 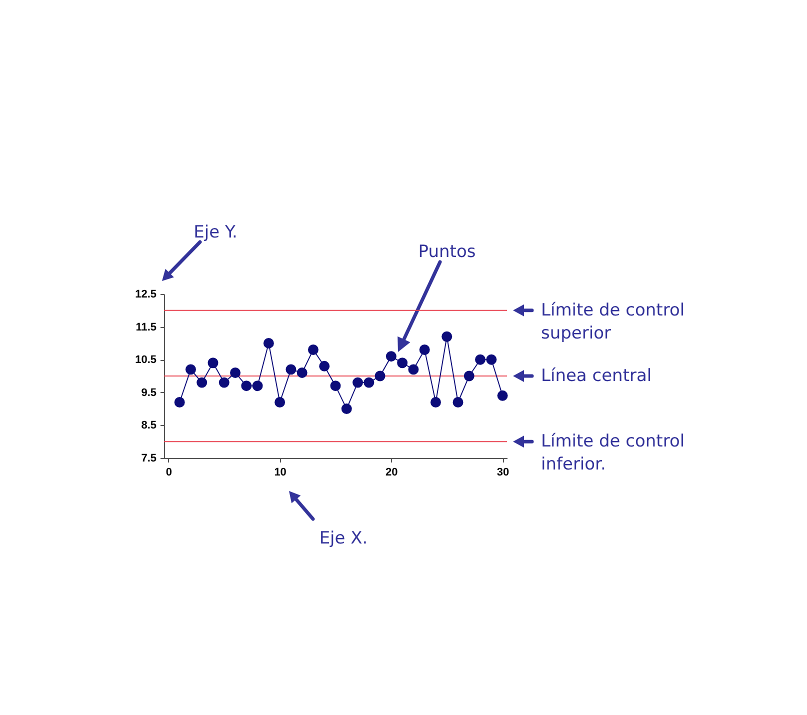 What do you see at coordinates (169, 472) in the screenshot?
I see `x-tick-label: 0` at bounding box center [169, 472].